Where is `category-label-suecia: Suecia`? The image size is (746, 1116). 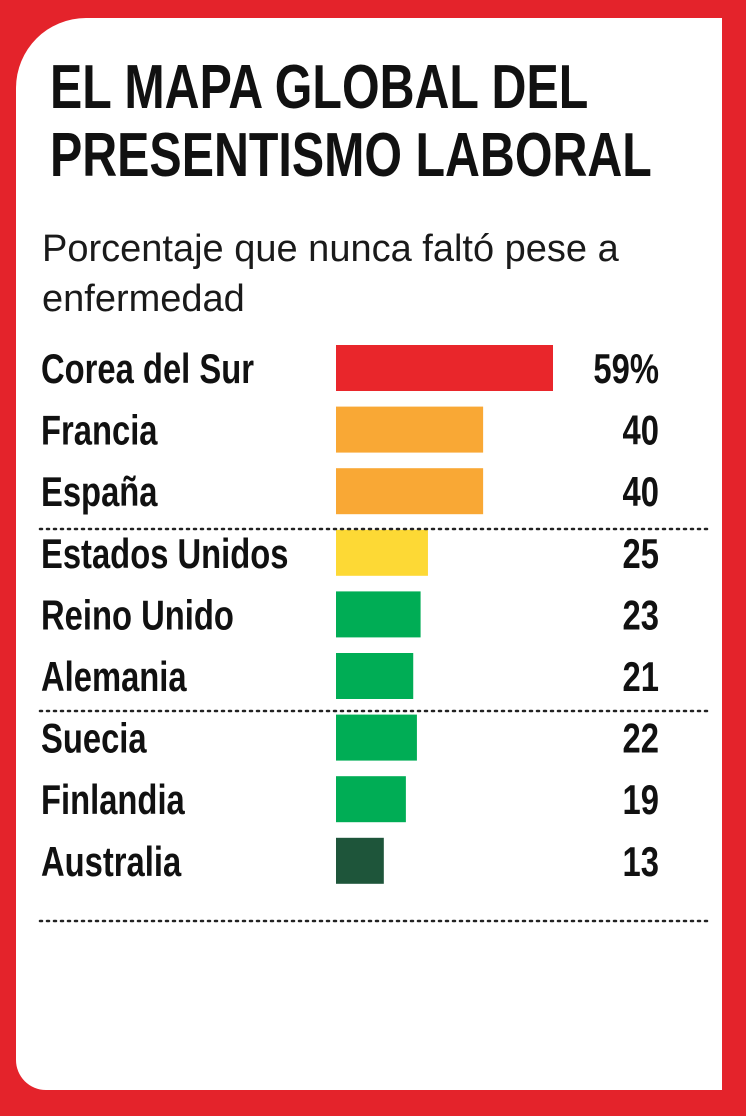 category-label-suecia: Suecia is located at coordinates (94, 738).